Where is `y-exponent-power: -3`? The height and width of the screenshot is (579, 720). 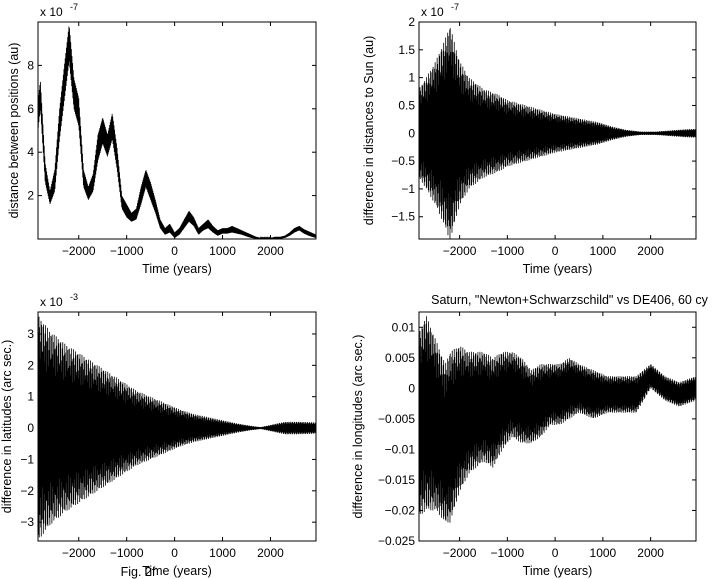 y-exponent-power: -3 is located at coordinates (74, 297).